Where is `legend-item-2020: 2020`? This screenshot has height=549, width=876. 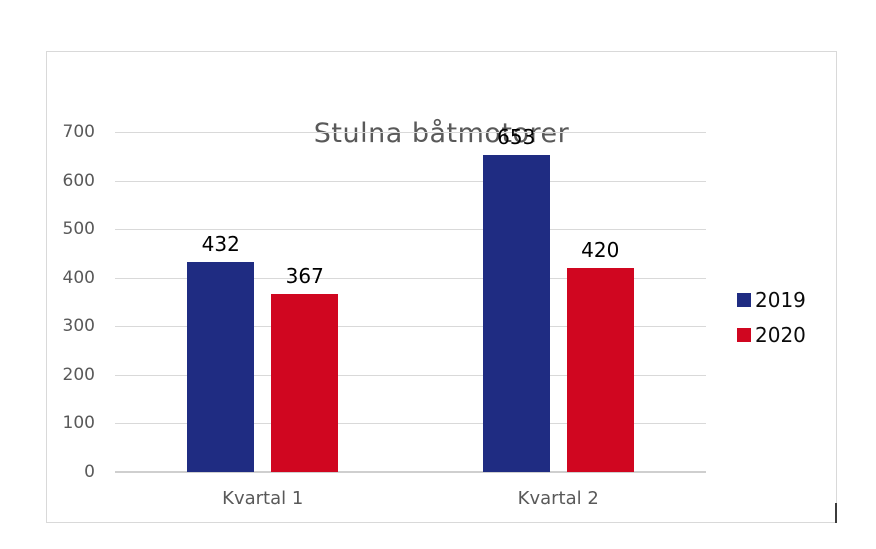
legend-item-2020: 2020 is located at coordinates (771, 335).